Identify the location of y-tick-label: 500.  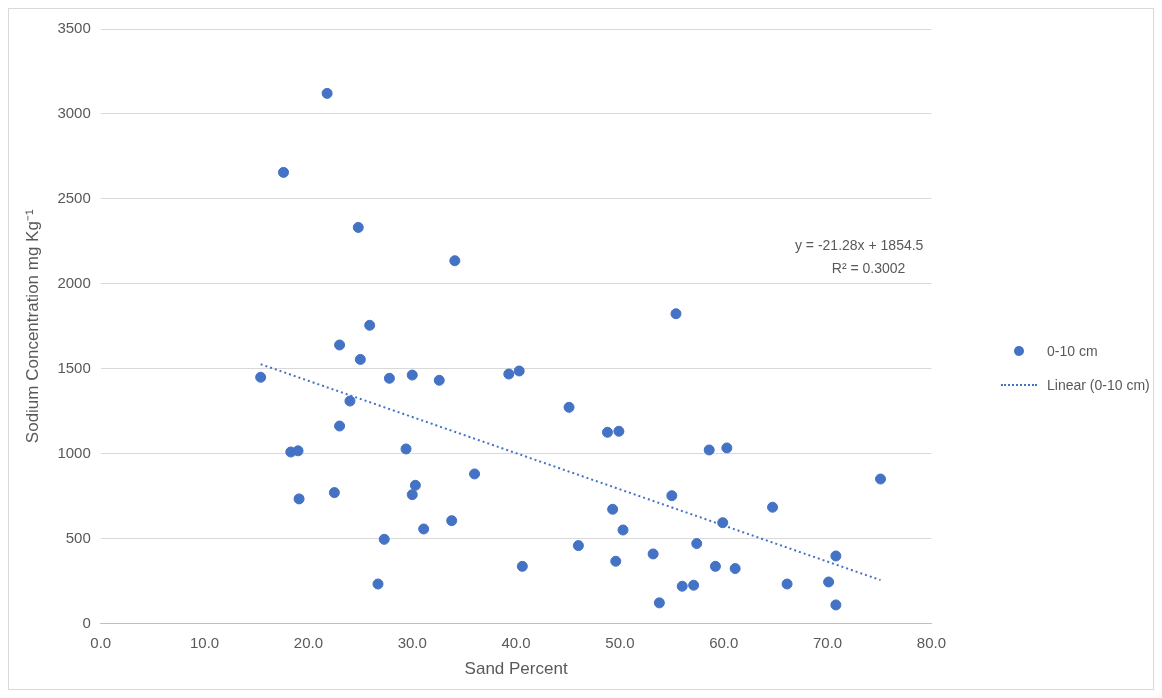
(78, 537).